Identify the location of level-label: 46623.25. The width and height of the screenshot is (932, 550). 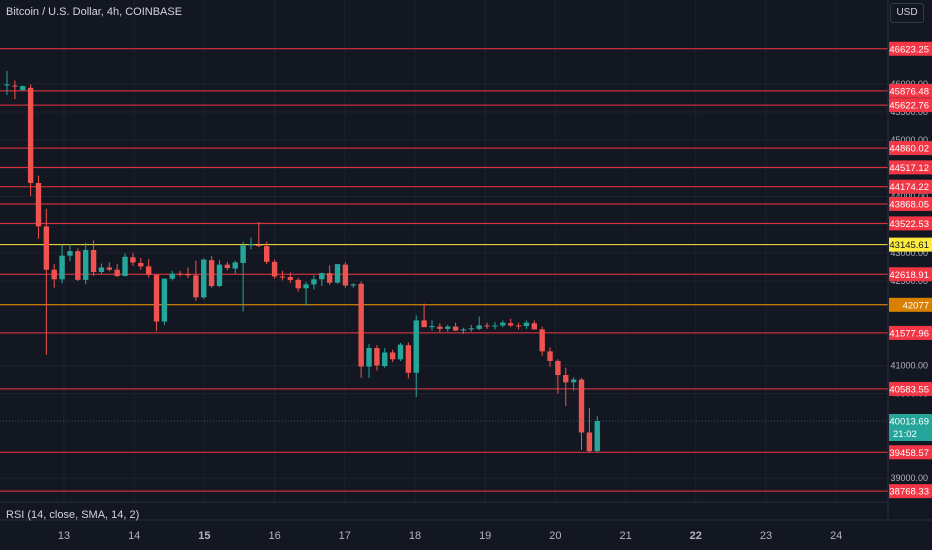
(909, 49).